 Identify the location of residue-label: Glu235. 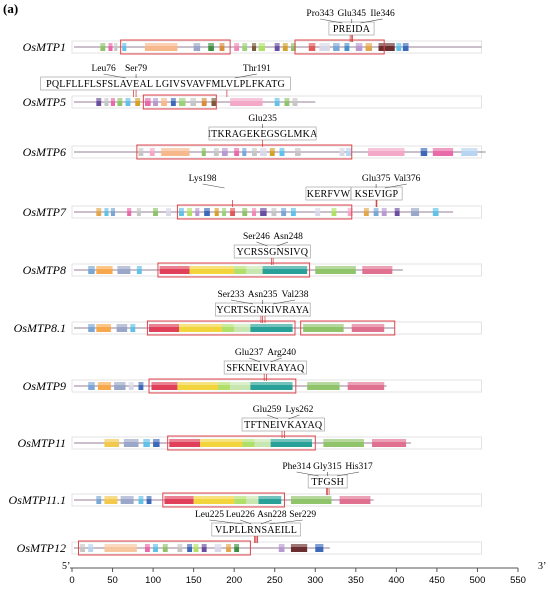
(262, 119).